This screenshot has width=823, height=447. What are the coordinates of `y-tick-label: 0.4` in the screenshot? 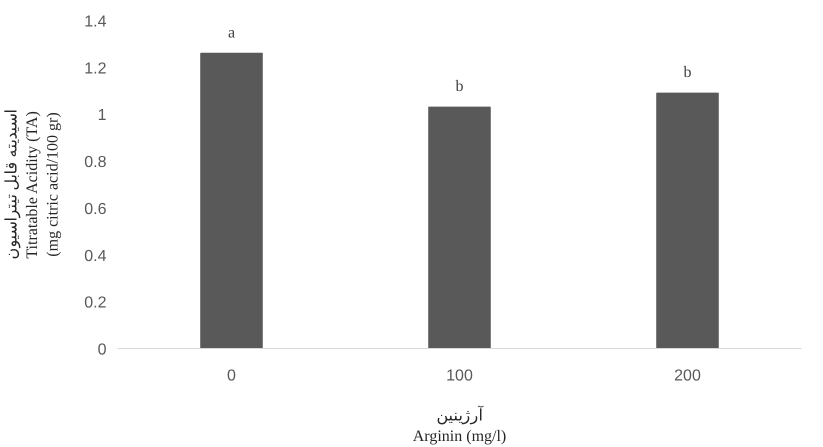 It's located at (95, 256).